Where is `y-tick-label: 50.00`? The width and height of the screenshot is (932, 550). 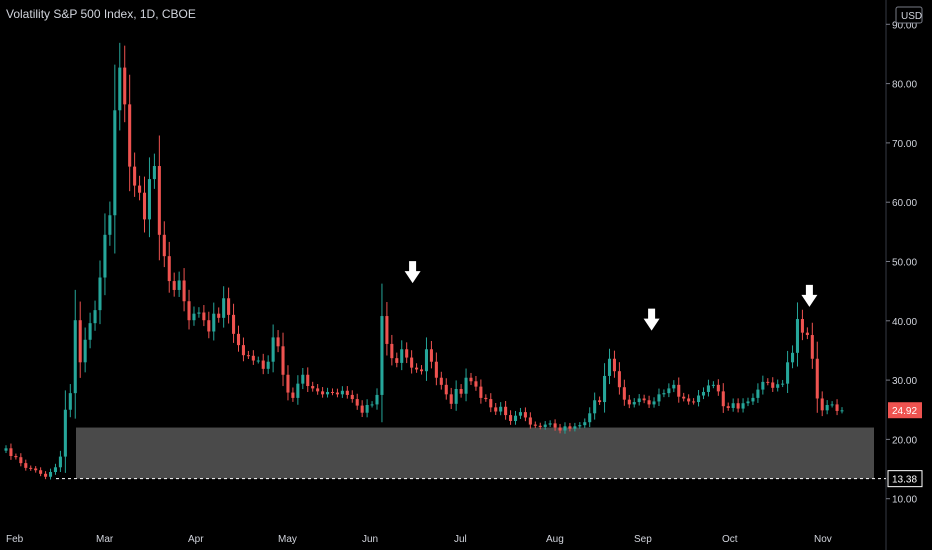
y-tick-label: 50.00 is located at coordinates (904, 263).